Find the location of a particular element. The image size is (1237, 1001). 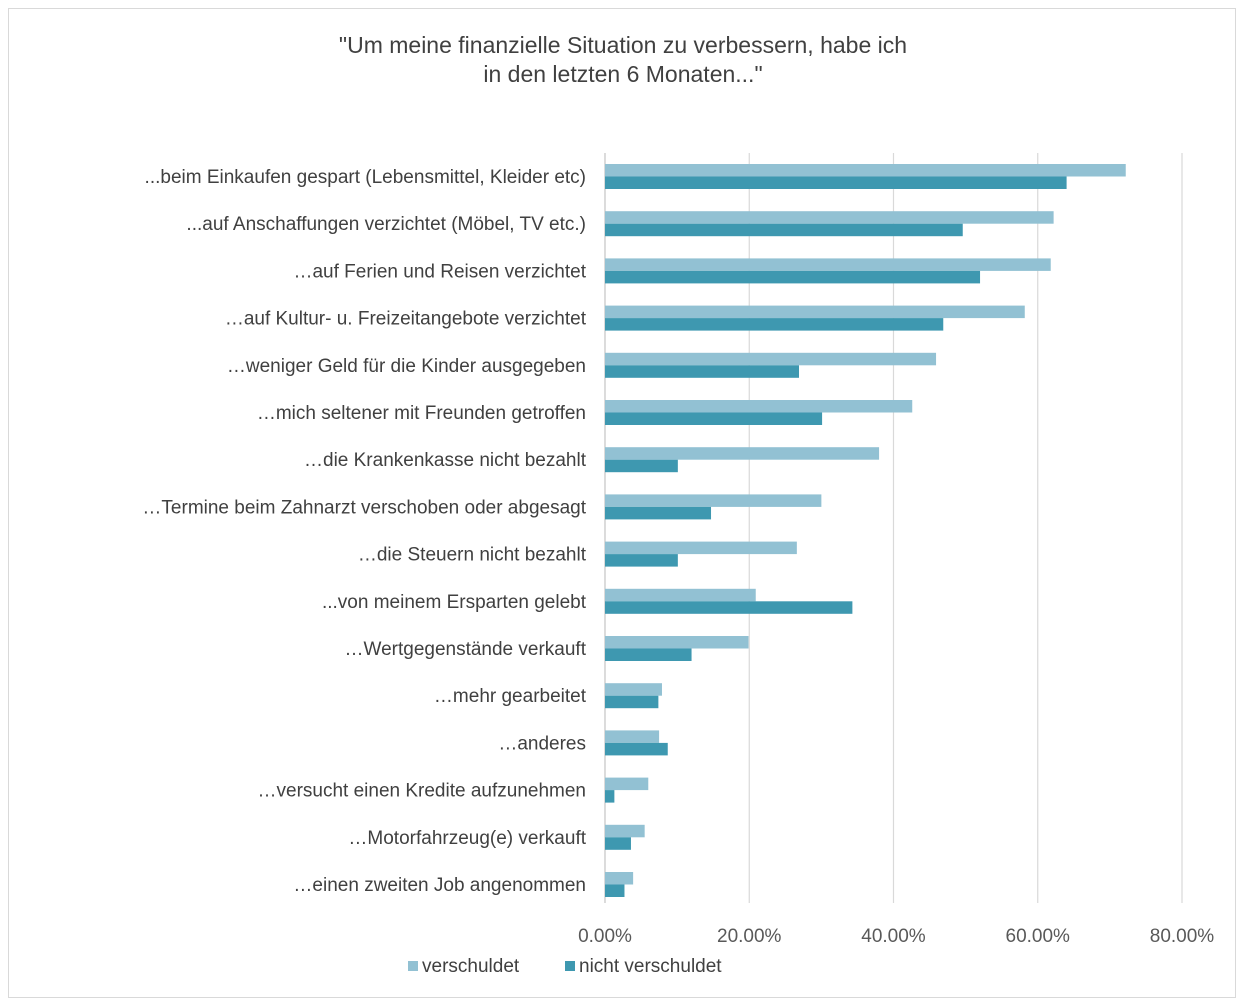

legend-label-verschuldet: verschuldet is located at coordinates (471, 966).